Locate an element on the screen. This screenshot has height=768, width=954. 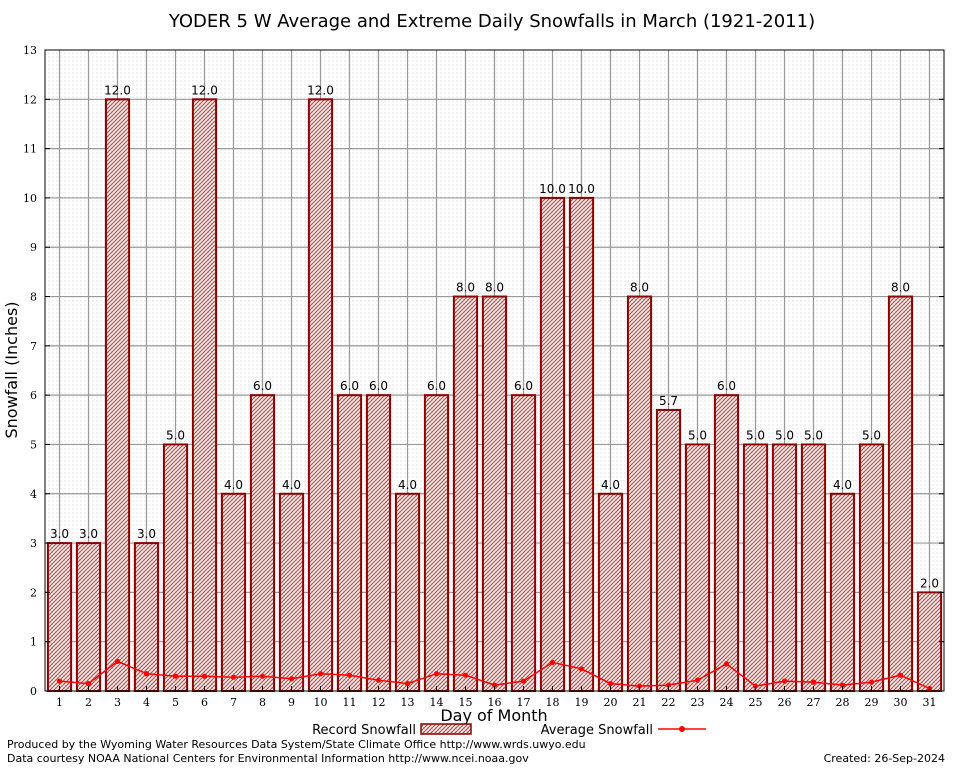
record-bar-label: 5.7 is located at coordinates (668, 401).